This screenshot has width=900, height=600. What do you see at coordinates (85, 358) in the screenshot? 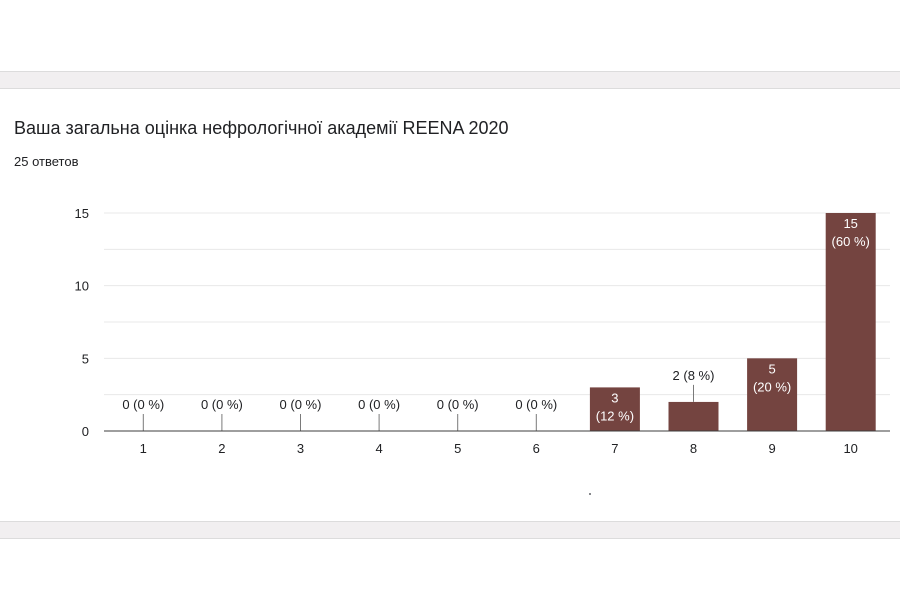
I see `y-tick-label: 5` at bounding box center [85, 358].